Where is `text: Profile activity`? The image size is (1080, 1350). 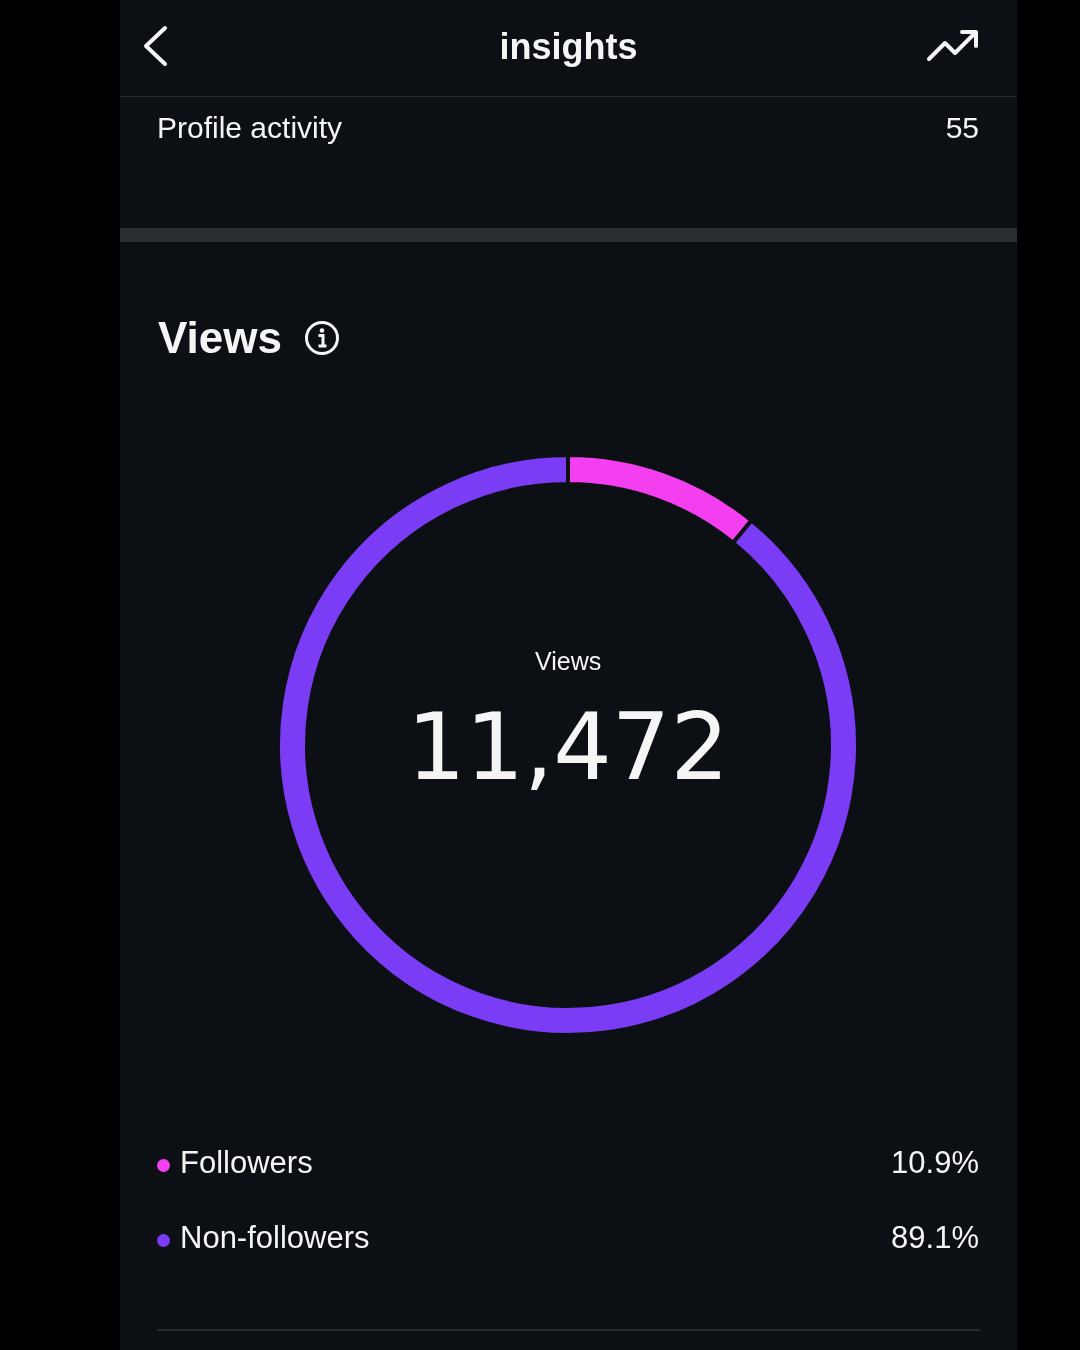 text: Profile activity is located at coordinates (250, 128).